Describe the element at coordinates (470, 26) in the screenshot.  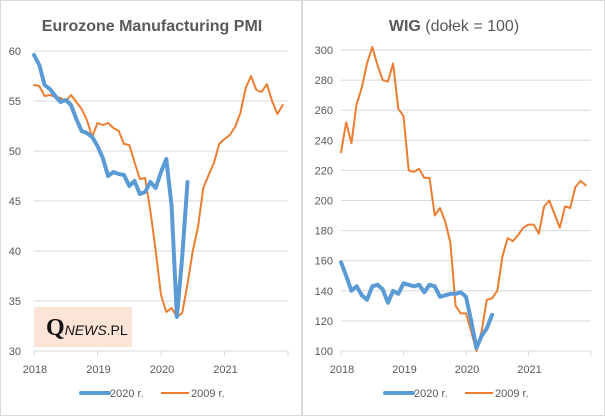
I see `chart-title-subtitle: (dołek = 100)` at that location.